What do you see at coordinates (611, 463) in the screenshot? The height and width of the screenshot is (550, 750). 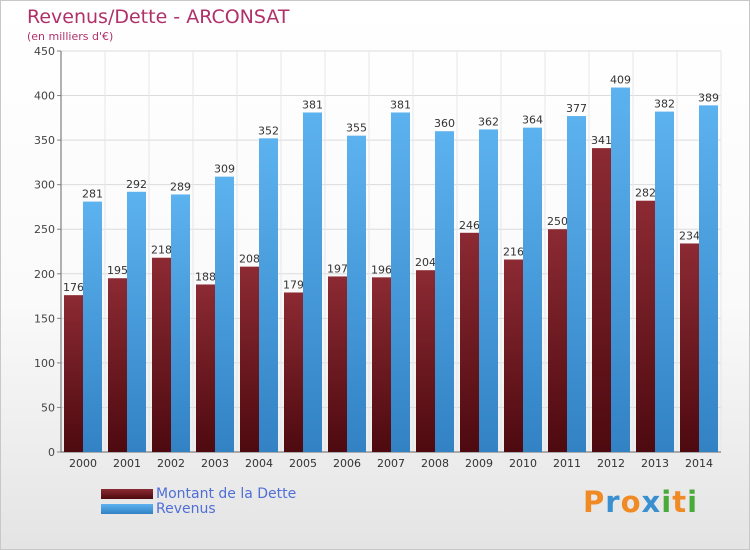 I see `x-tick-label: 2012` at bounding box center [611, 463].